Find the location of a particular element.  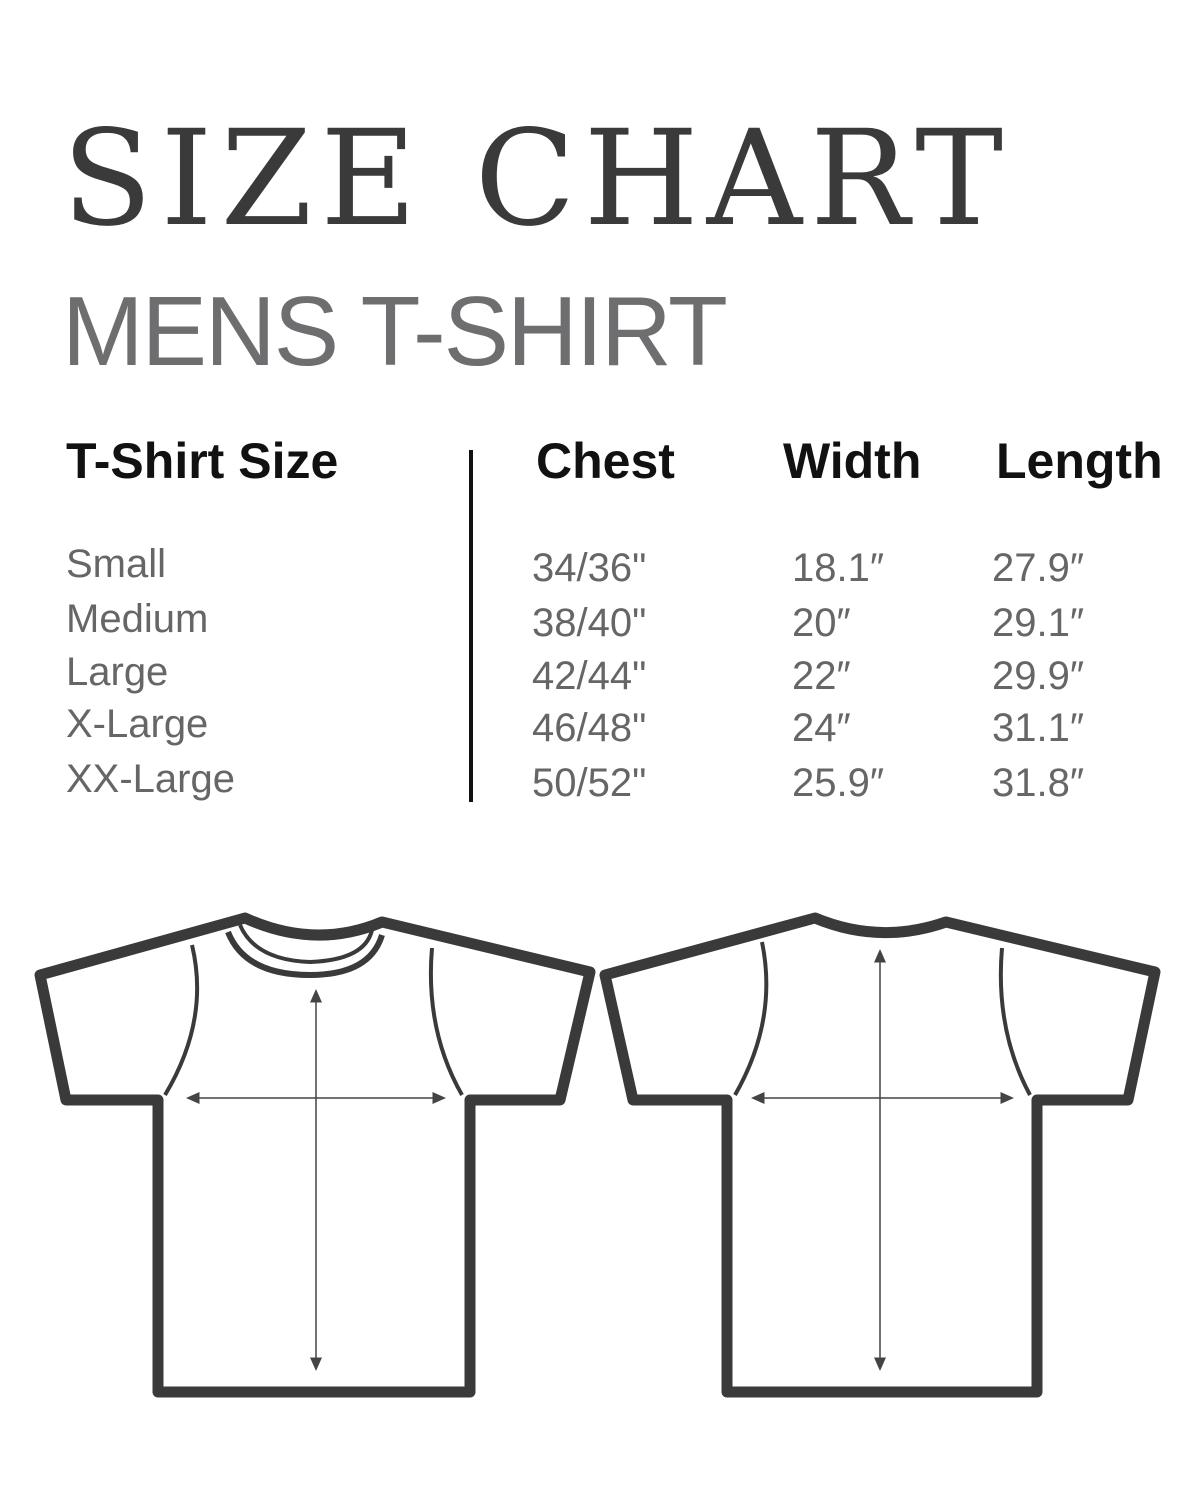

chest-cell: 46/48" is located at coordinates (589, 728).